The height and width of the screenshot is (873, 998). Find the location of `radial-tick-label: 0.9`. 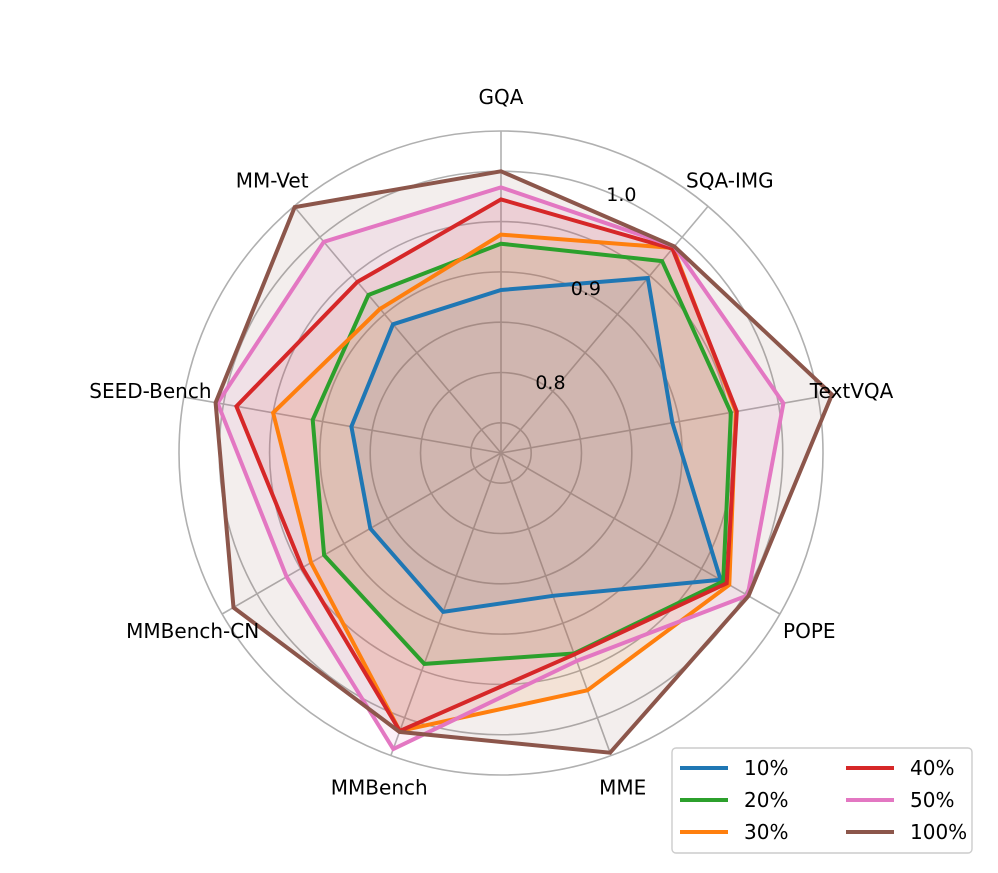

radial-tick-label: 0.9 is located at coordinates (586, 289).